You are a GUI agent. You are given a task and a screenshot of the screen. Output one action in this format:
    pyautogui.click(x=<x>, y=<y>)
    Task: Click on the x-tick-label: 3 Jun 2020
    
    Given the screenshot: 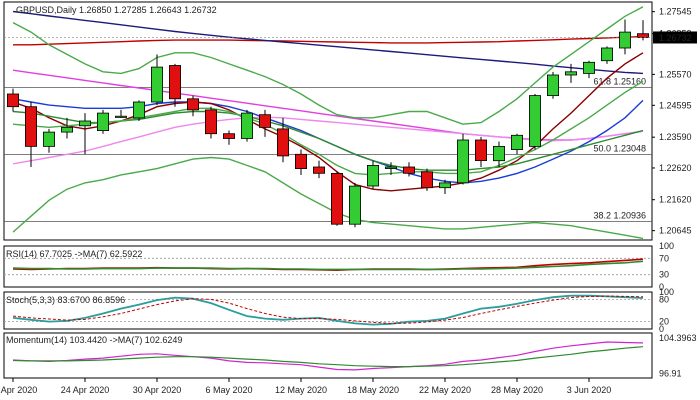 What is the action you would take?
    pyautogui.click(x=589, y=390)
    